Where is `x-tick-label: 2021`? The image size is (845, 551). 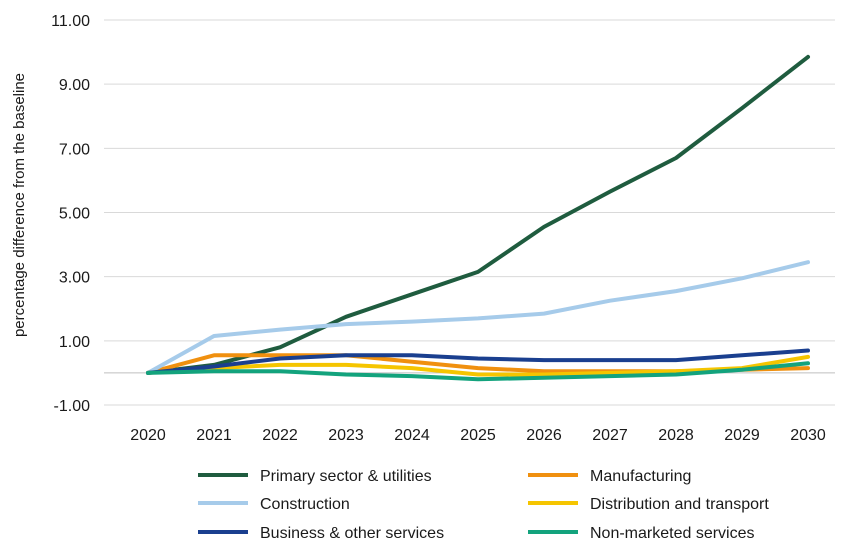
x-tick-label: 2021 is located at coordinates (214, 435).